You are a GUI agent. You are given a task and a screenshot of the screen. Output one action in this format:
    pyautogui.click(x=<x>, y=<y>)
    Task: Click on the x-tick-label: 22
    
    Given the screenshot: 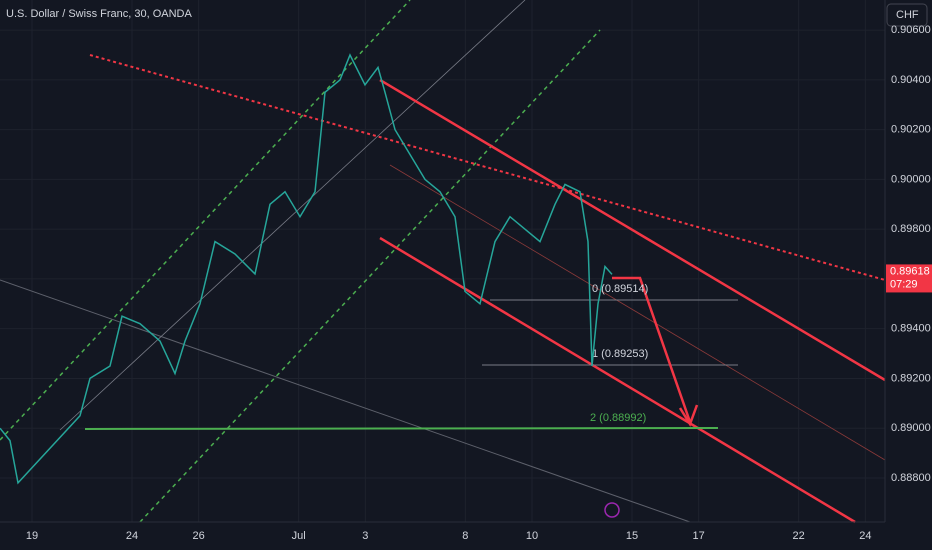 What is the action you would take?
    pyautogui.click(x=799, y=536)
    